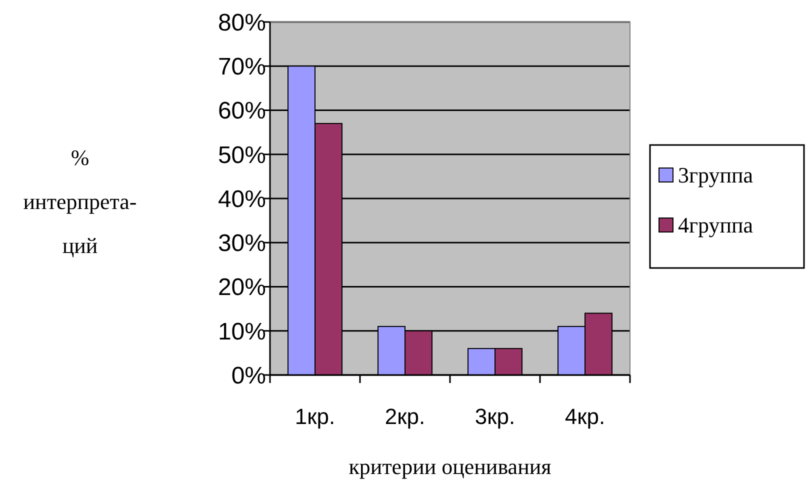 The image size is (806, 490). Describe the element at coordinates (242, 111) in the screenshot. I see `y-tick-label: 60%` at that location.